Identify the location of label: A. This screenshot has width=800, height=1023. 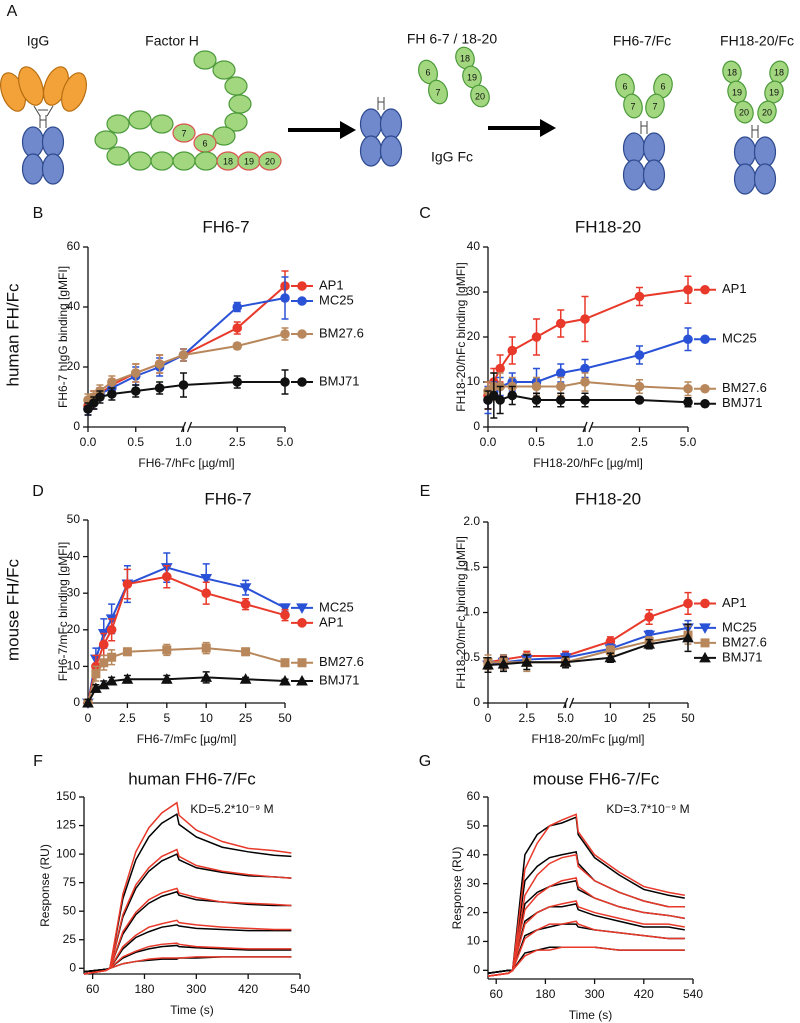
(12, 11).